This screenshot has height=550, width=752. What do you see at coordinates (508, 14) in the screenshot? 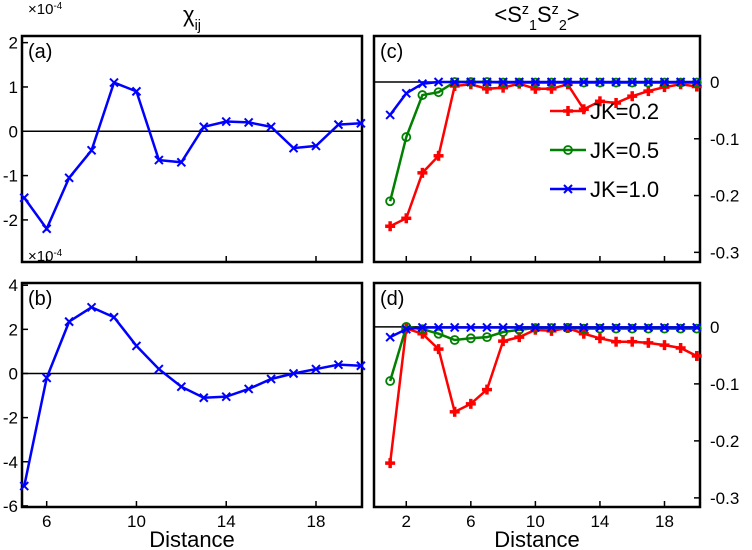
I see `text-segment: <S` at bounding box center [508, 14].